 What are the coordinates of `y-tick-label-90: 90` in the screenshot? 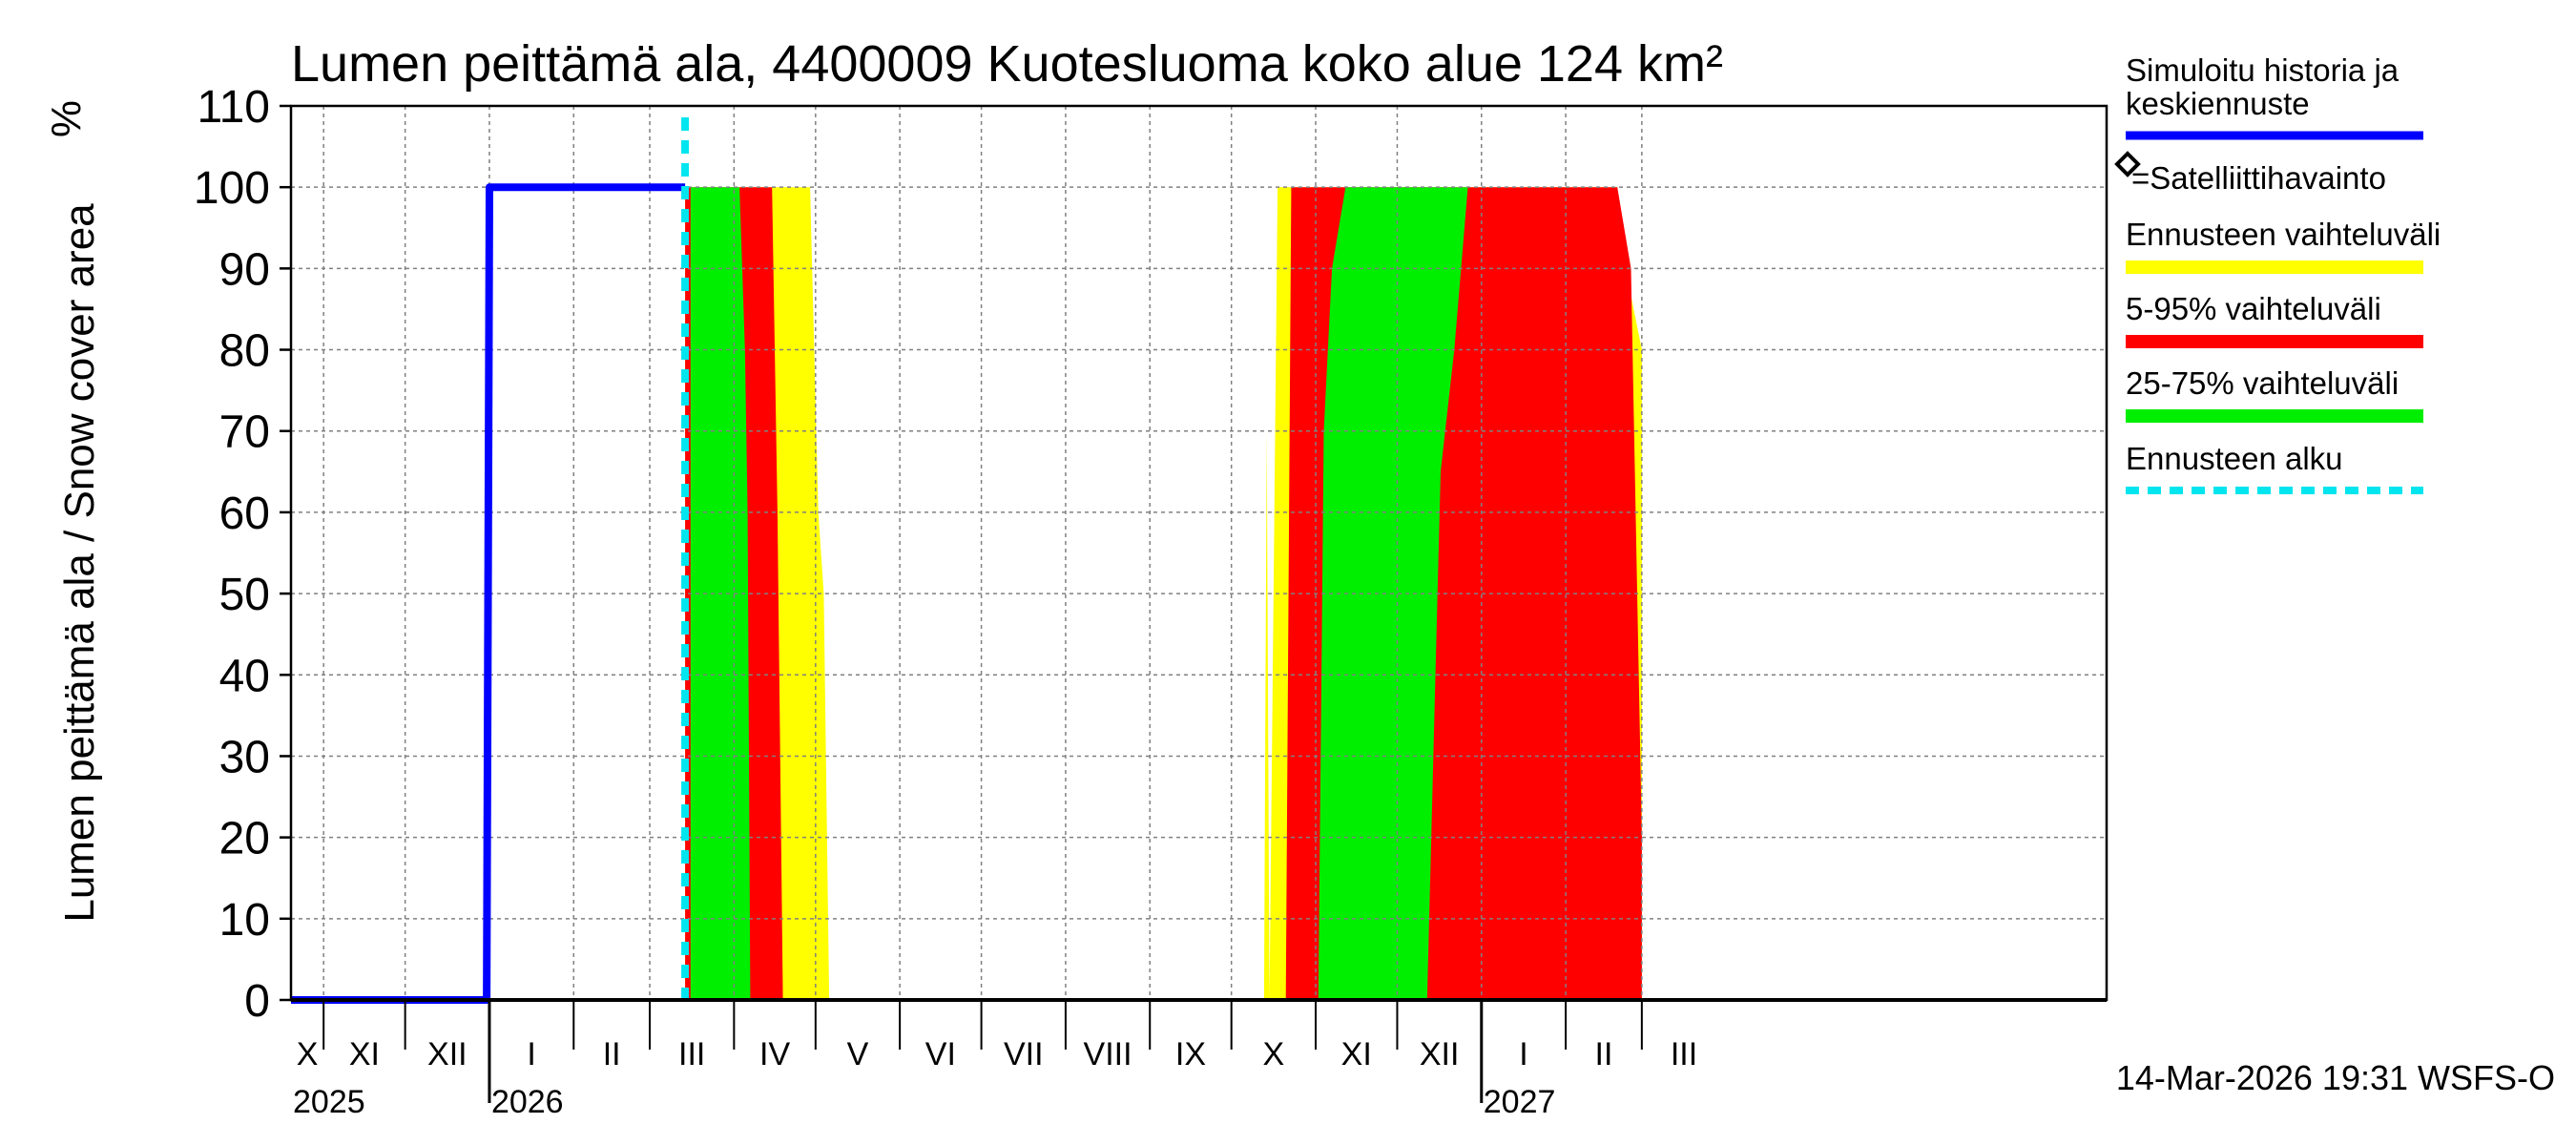 It's located at (244, 269).